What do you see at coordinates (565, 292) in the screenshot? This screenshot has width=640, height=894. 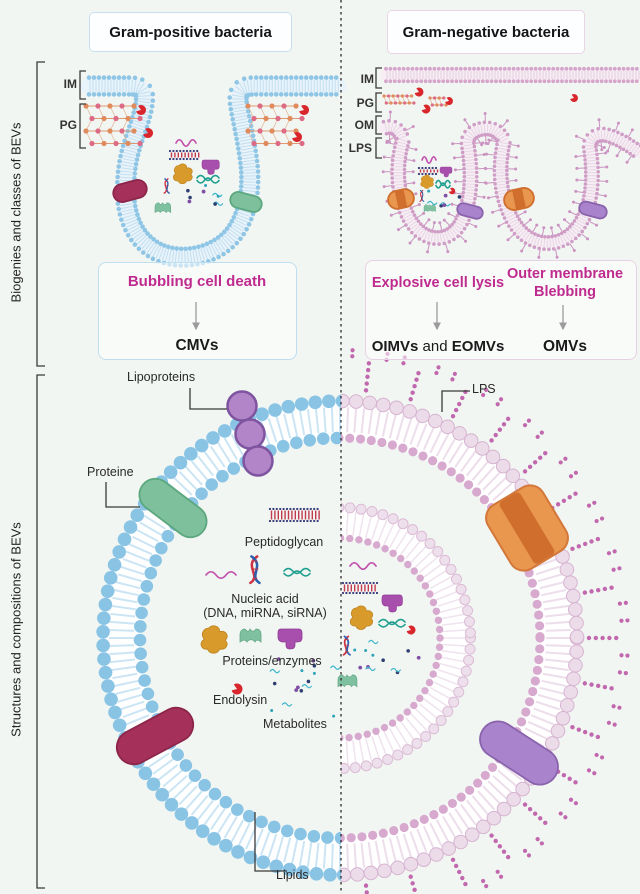 I see `mechanism-omb-line2: Blebbing` at bounding box center [565, 292].